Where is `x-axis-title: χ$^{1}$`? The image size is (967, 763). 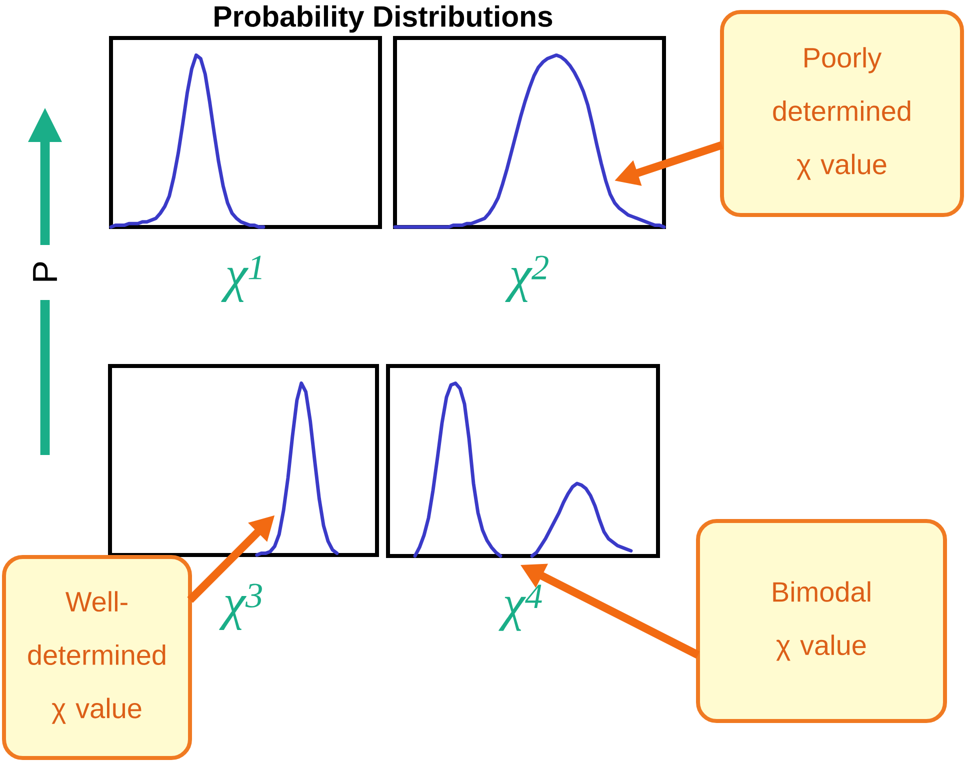
x-axis-title: χ$^{1}$ is located at coordinates (241, 279).